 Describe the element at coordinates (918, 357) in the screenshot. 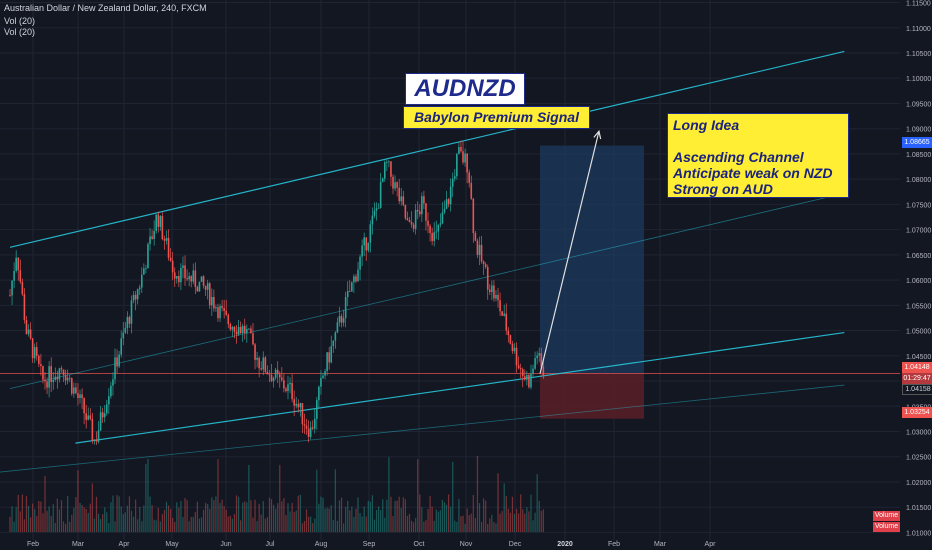

I see `y-tick-label: 1.04500` at that location.